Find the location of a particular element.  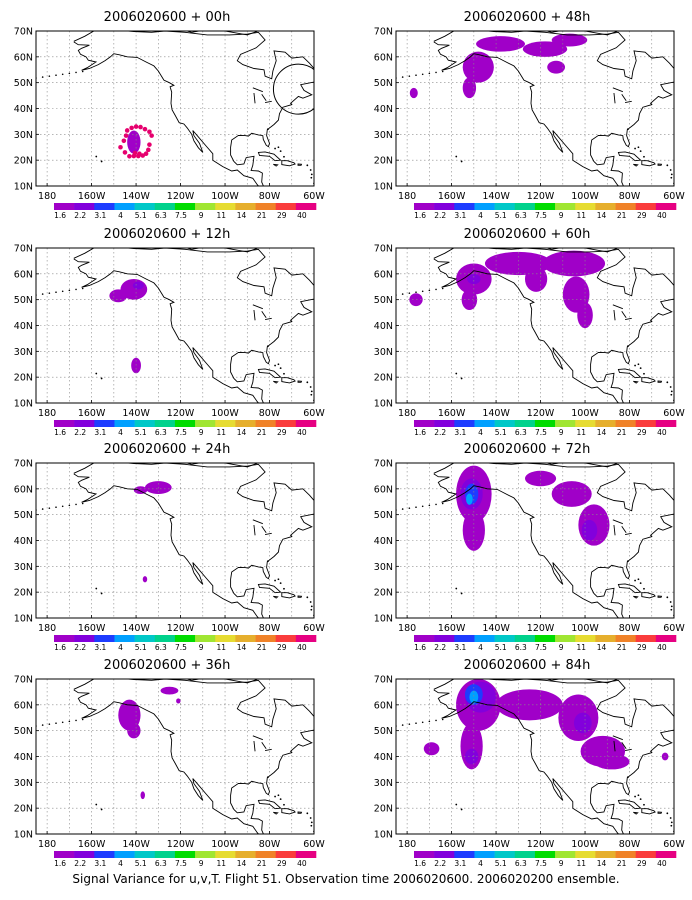

lon-tick-label: 100W is located at coordinates (585, 196).